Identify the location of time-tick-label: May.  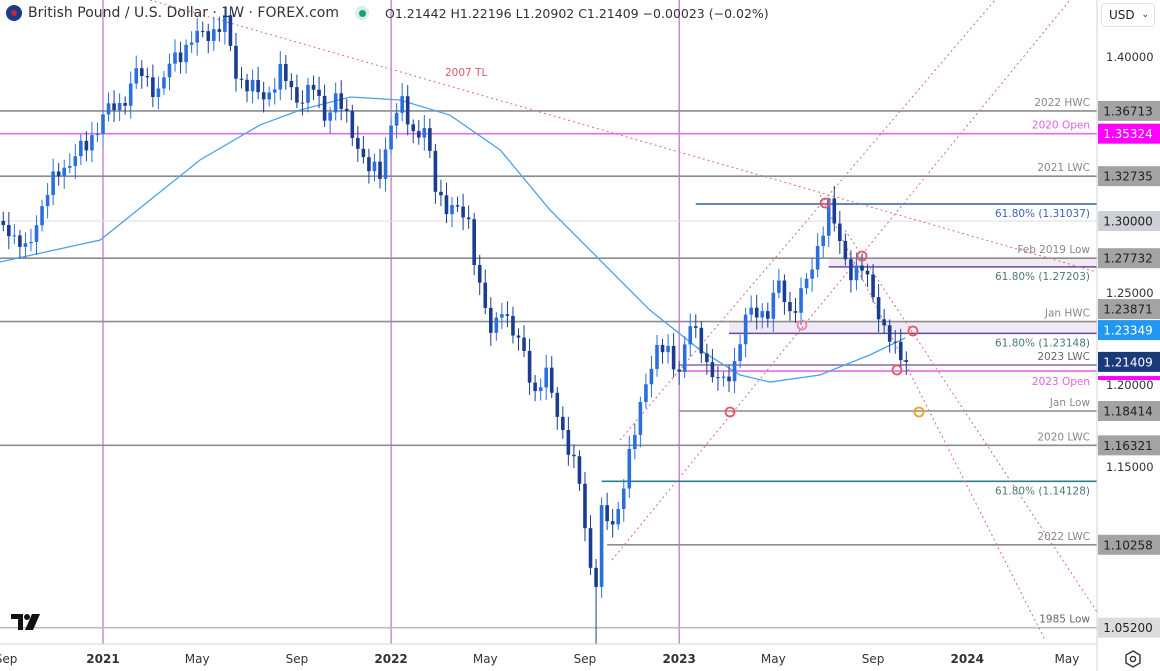
(773, 659).